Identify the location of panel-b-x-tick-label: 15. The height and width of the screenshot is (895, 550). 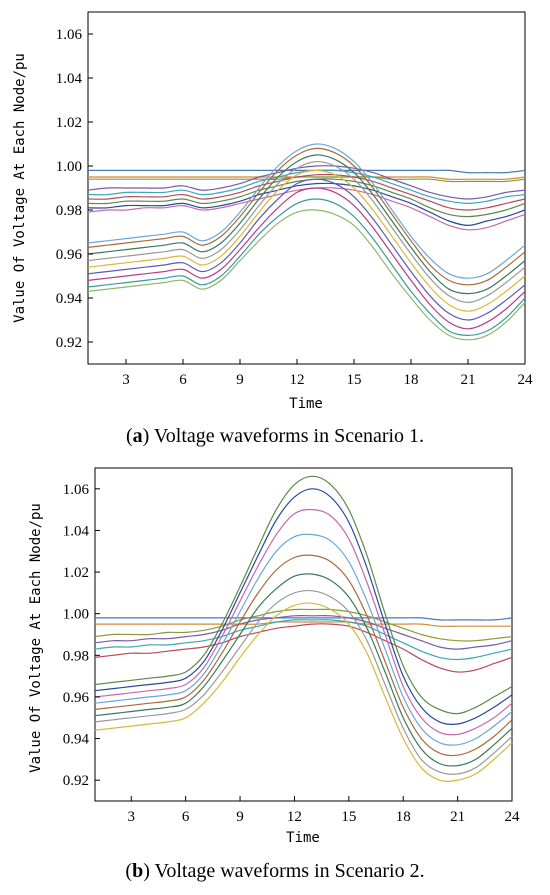
(348, 817).